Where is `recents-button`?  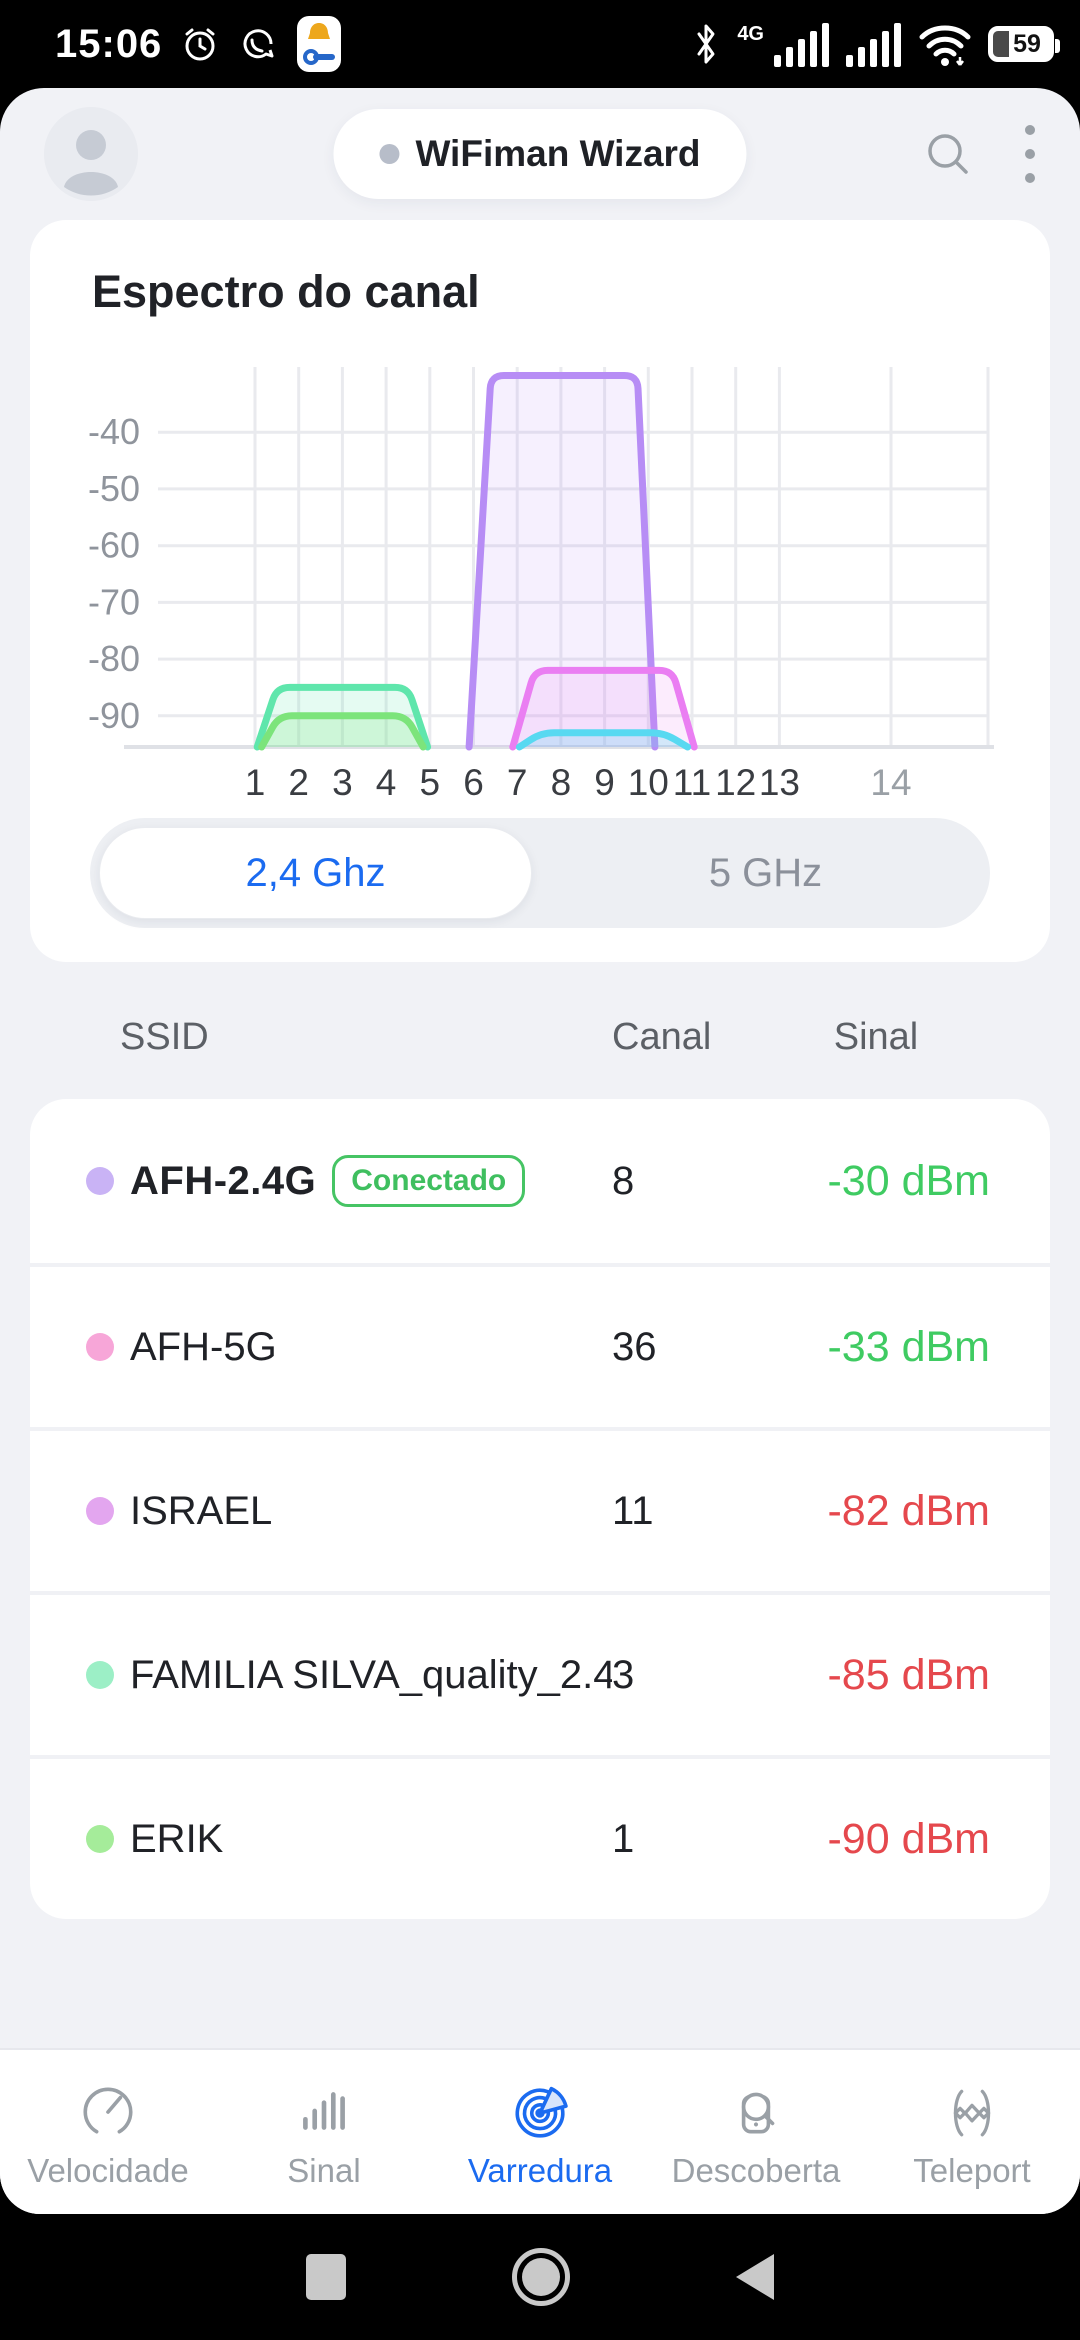 recents-button is located at coordinates (326, 2277).